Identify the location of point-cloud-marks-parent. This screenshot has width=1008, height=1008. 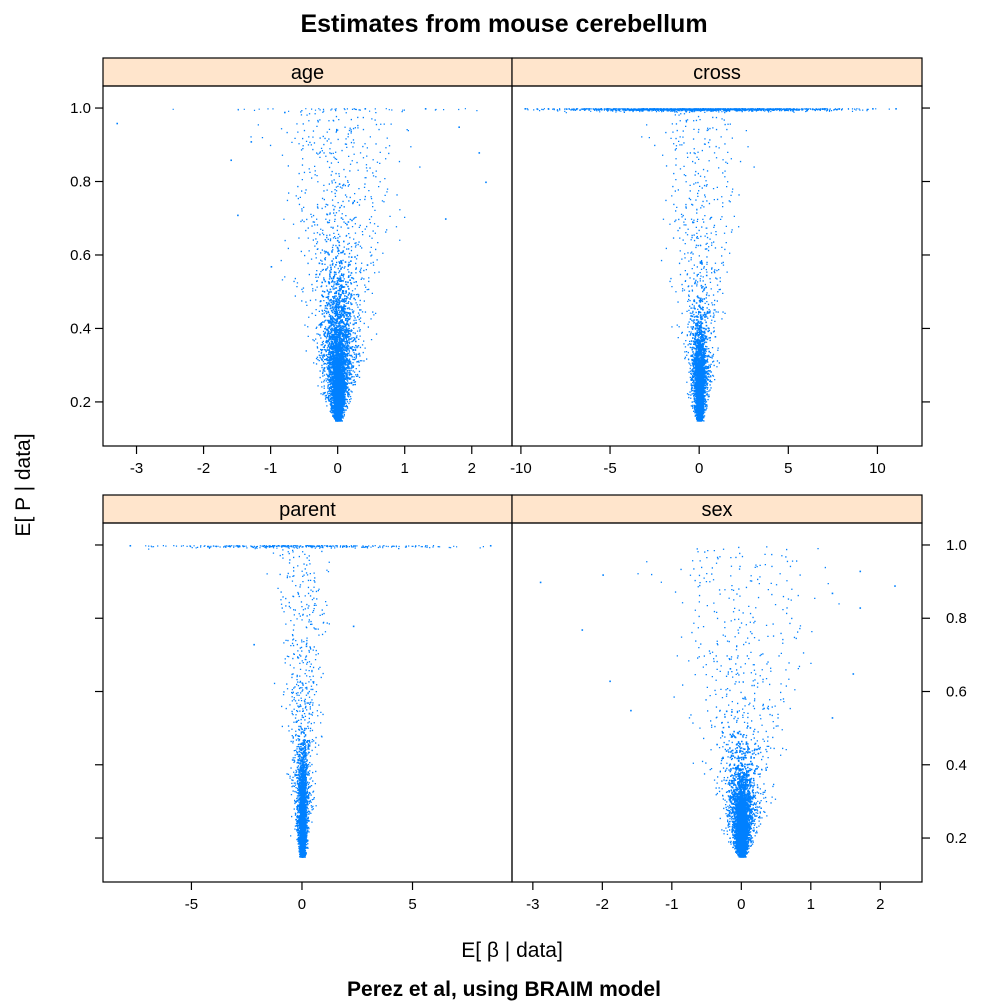
(314, 701).